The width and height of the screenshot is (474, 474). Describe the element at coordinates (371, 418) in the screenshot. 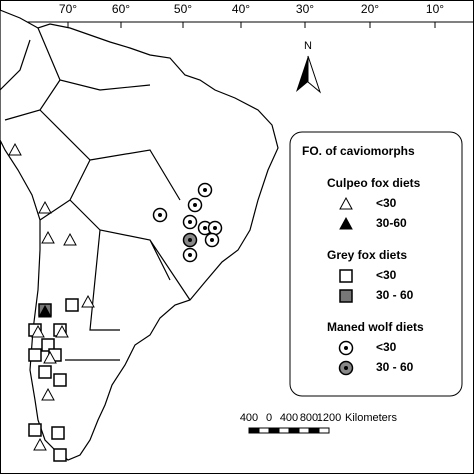

I see `scale-unit: Kilometers` at that location.